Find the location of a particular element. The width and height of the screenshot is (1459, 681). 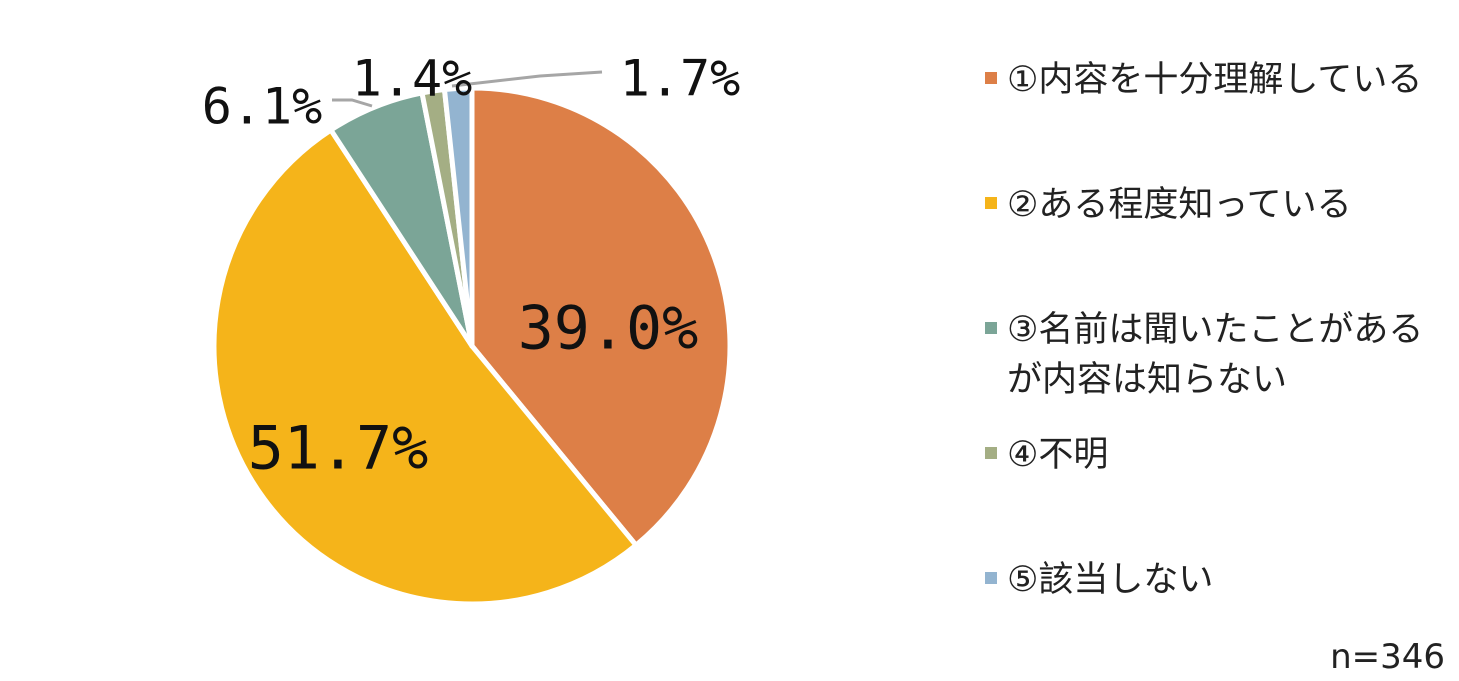

legend-label: ①内容を十分理解している is located at coordinates (1215, 80).